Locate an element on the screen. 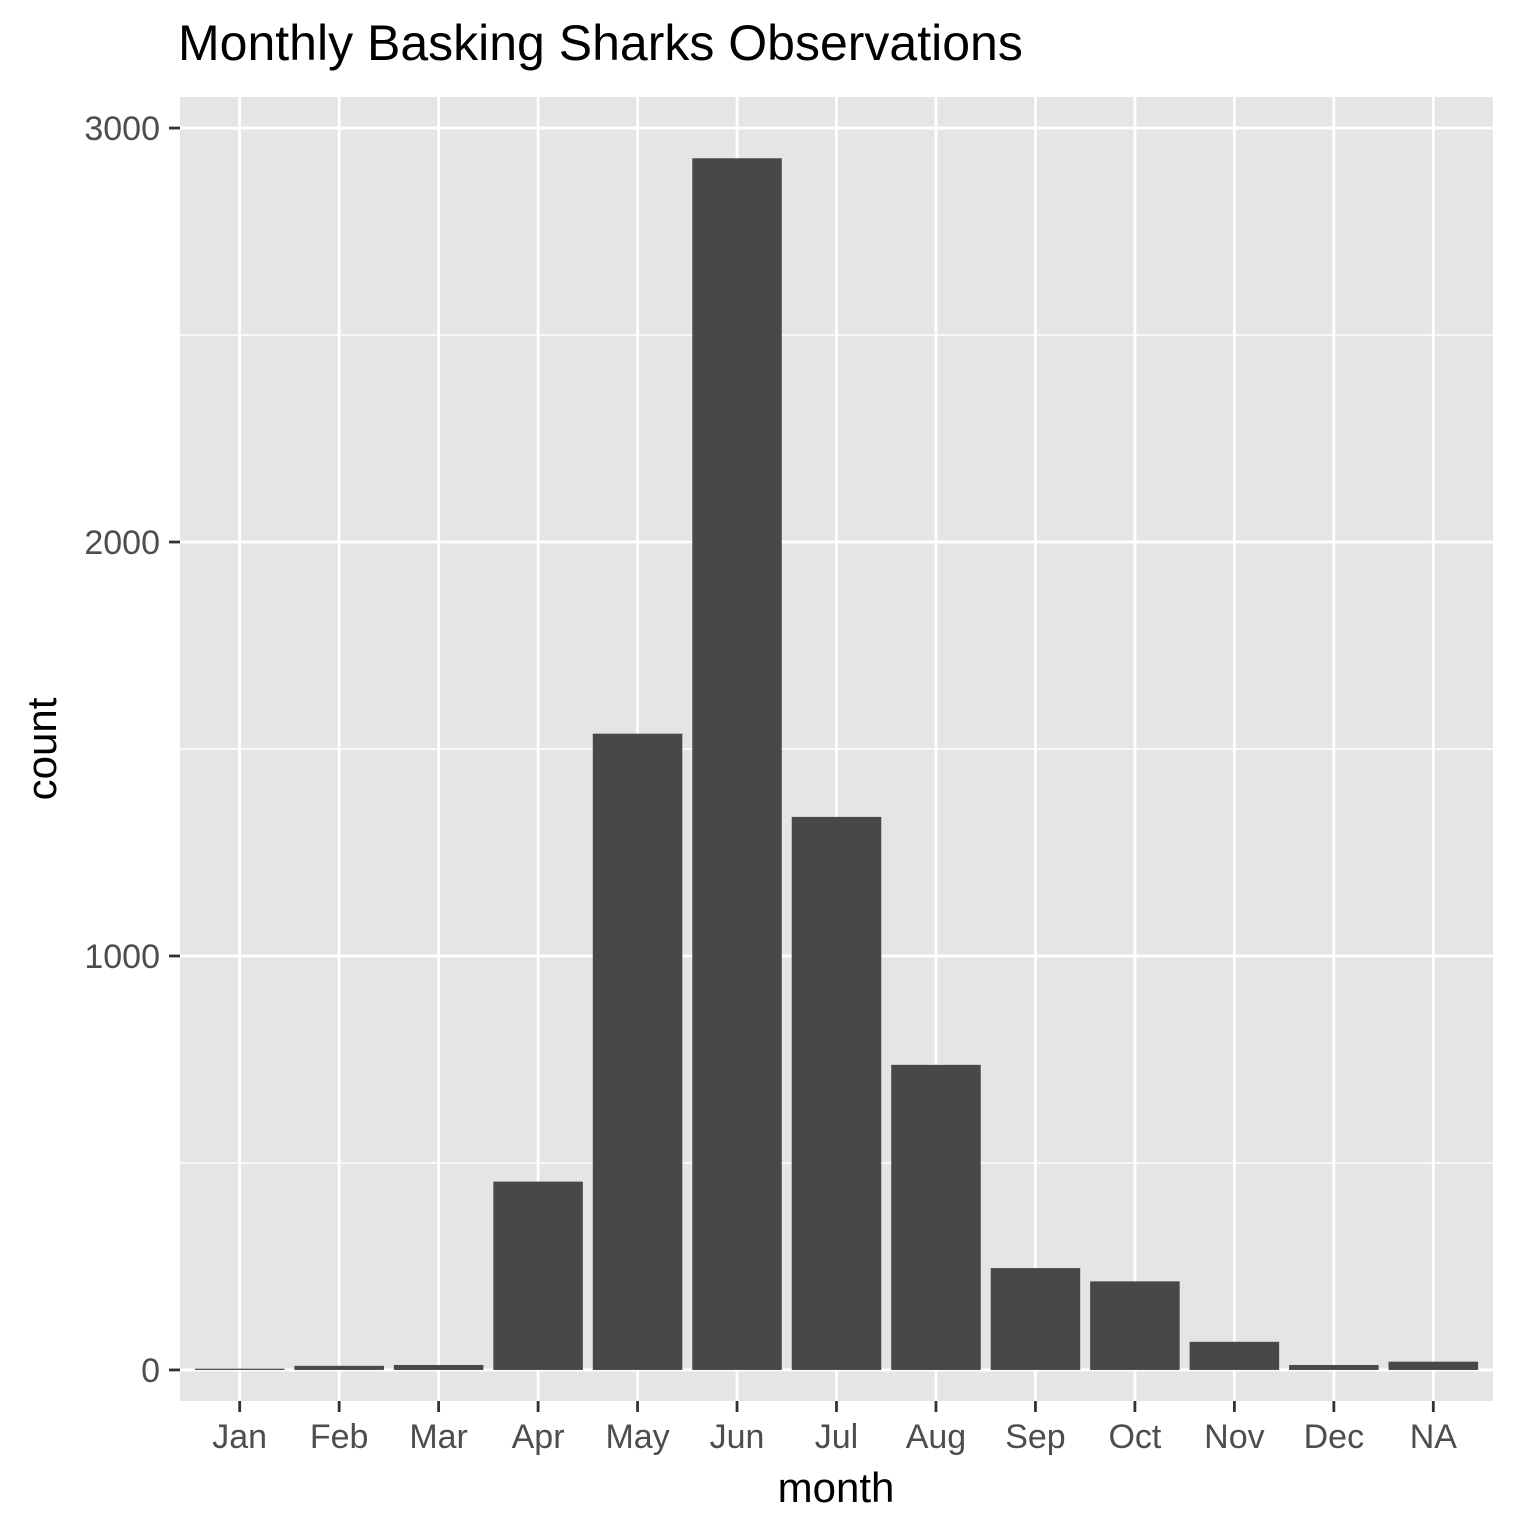  bar-mar is located at coordinates (438, 1367).